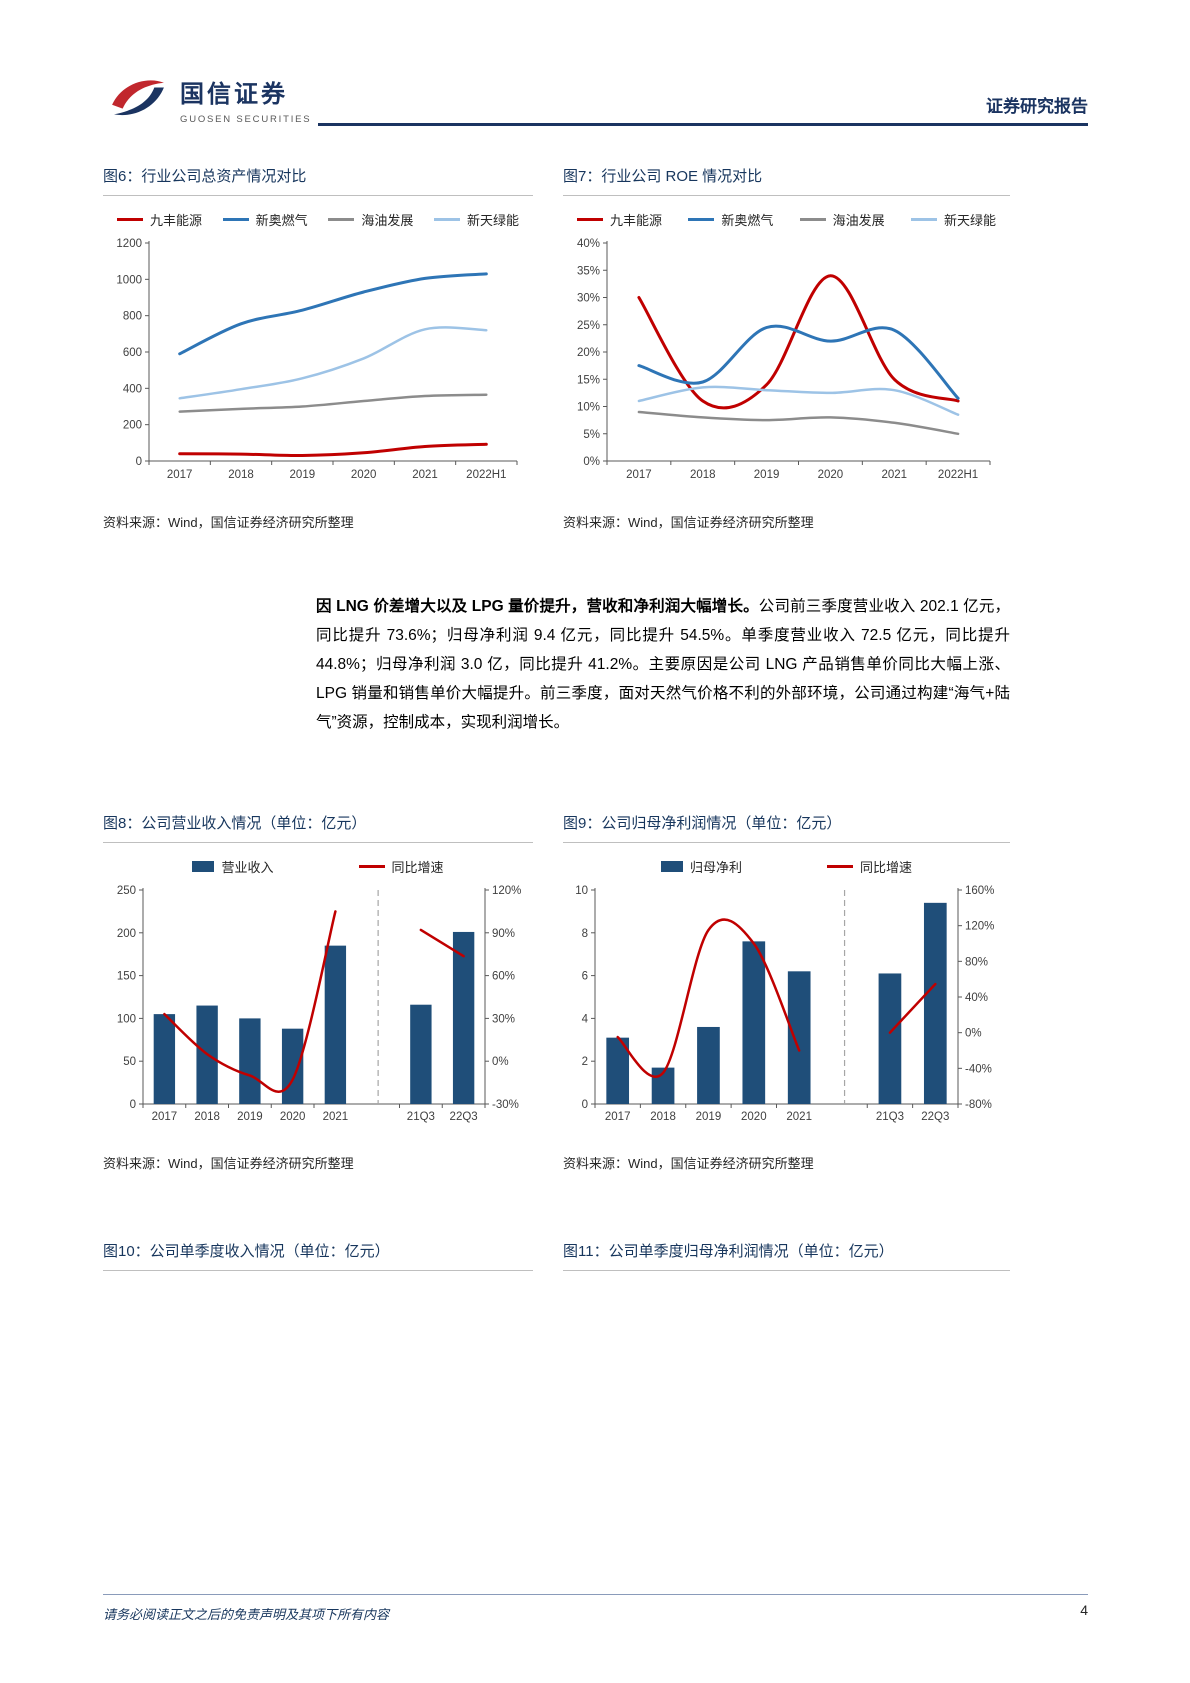 The image size is (1190, 1683). Describe the element at coordinates (715, 867) in the screenshot. I see `legend-label: 归母净利` at that location.